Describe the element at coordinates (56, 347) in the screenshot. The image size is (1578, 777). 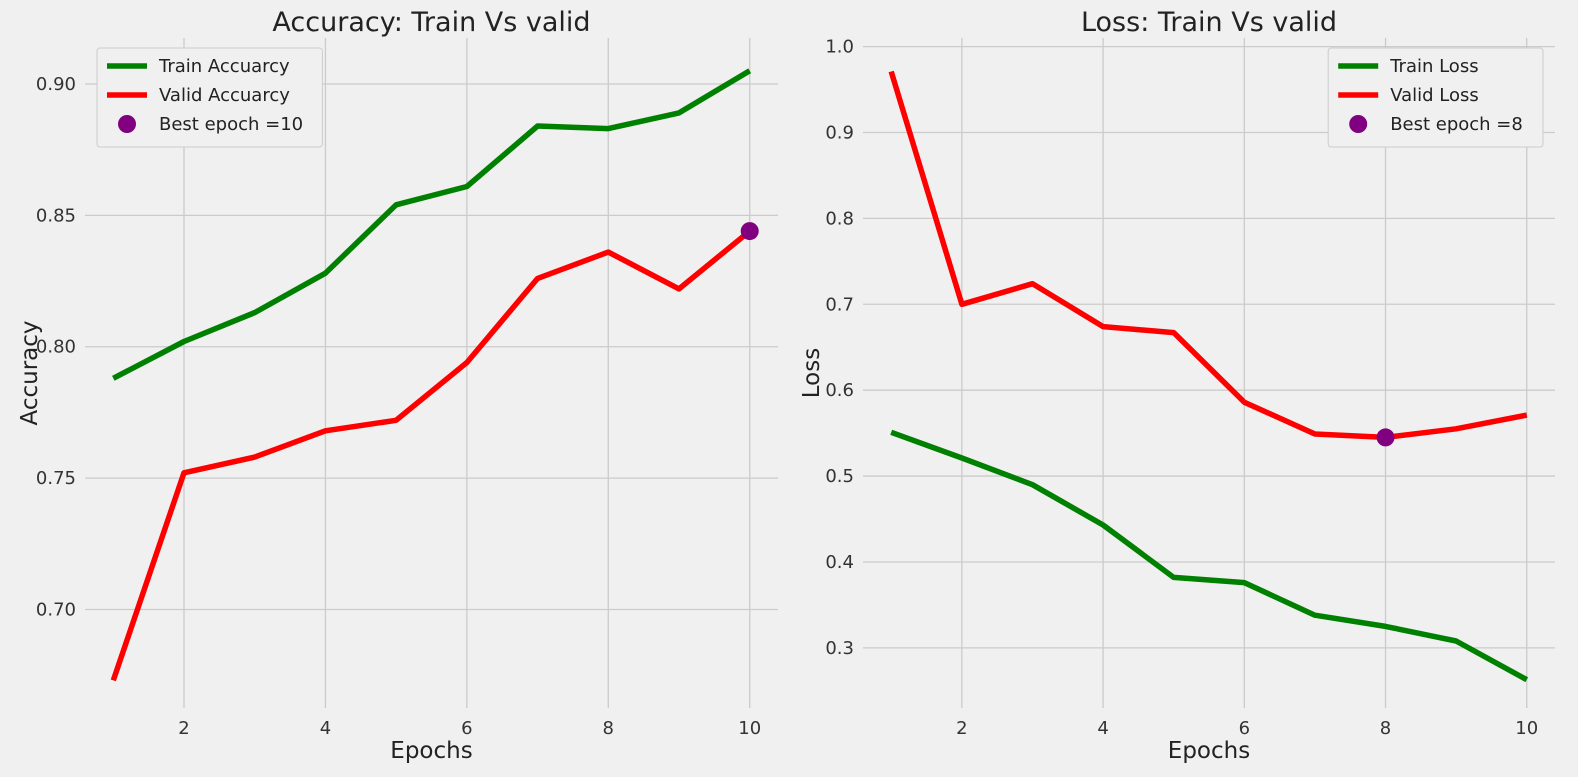
I see `accuracy-ytick-label: 0.80` at that location.